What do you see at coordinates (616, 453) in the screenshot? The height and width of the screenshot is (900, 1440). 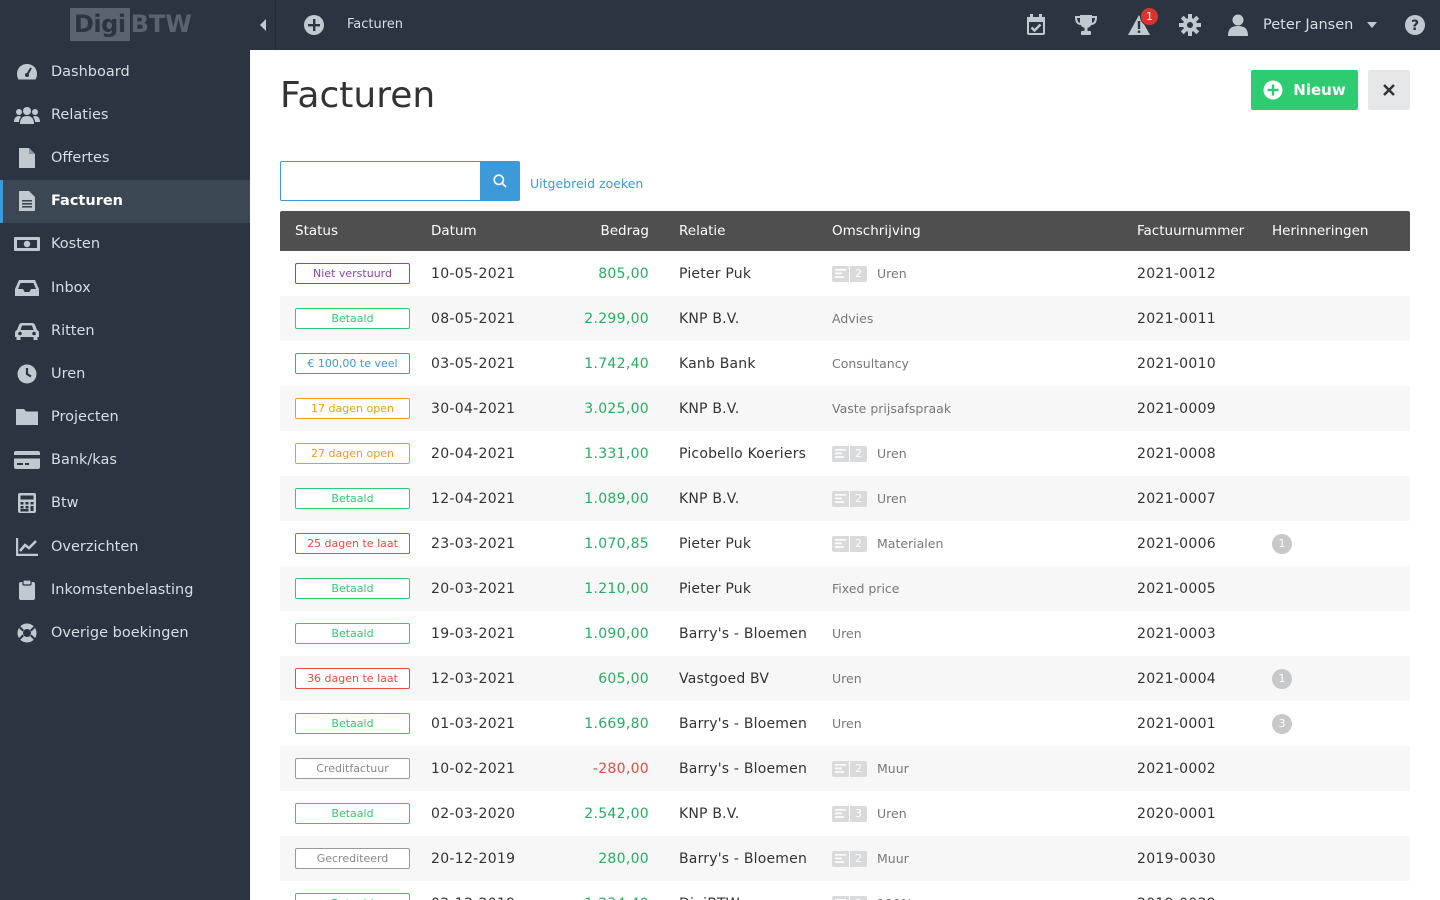 I see `amount-cell: 1.331,00` at bounding box center [616, 453].